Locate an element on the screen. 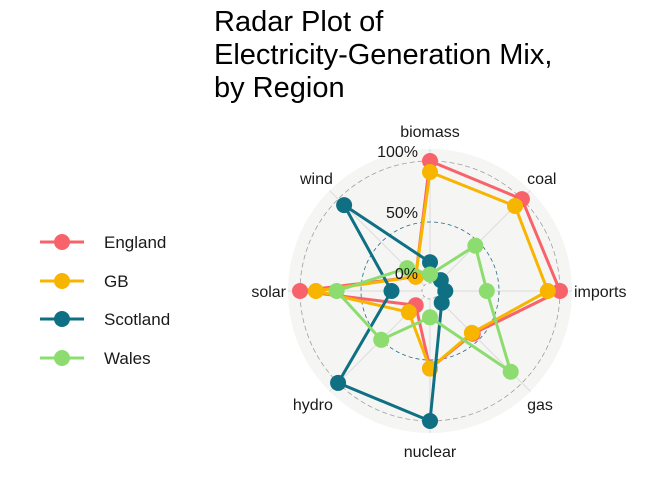  series-point-gb-solar is located at coordinates (315, 291).